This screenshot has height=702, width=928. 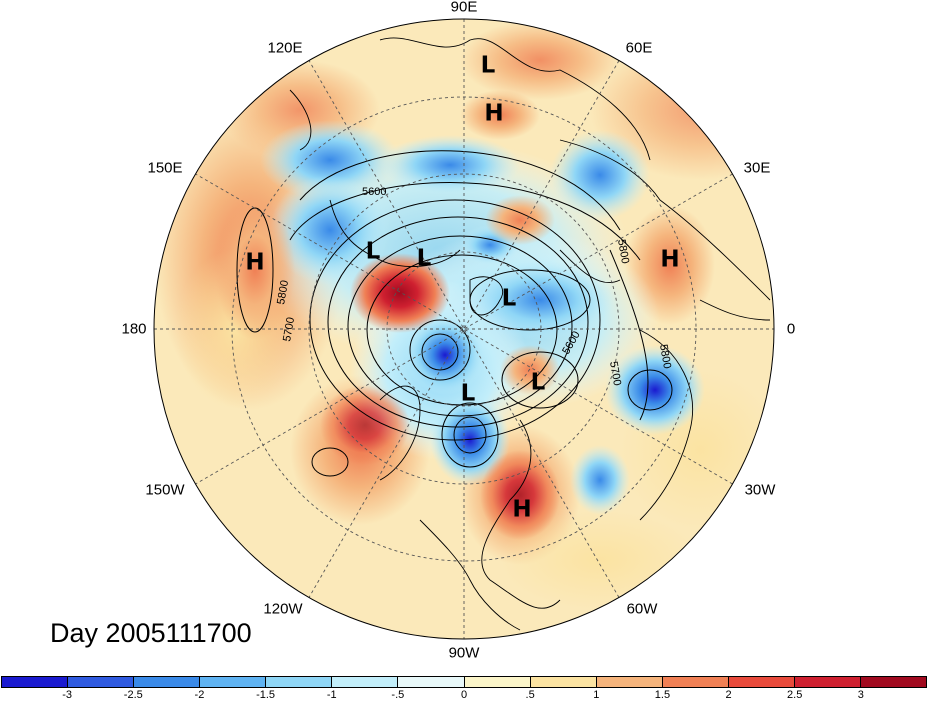 What do you see at coordinates (331, 695) in the screenshot?
I see `colorbar-tick-label: -1` at bounding box center [331, 695].